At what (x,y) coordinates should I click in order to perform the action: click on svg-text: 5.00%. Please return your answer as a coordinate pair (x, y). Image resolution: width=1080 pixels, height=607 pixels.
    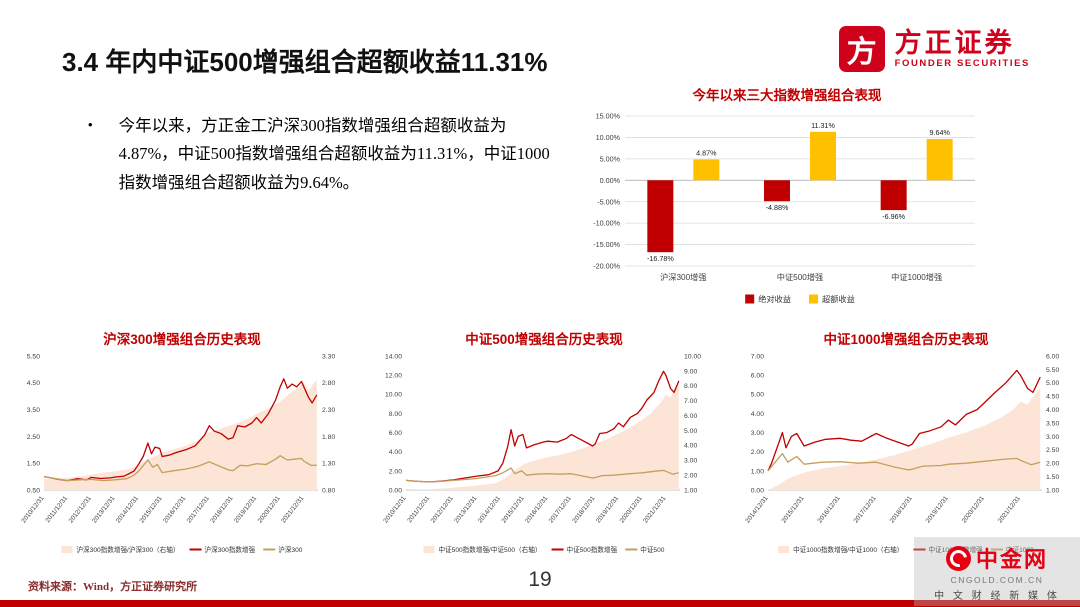
    Looking at the image, I should click on (610, 158).